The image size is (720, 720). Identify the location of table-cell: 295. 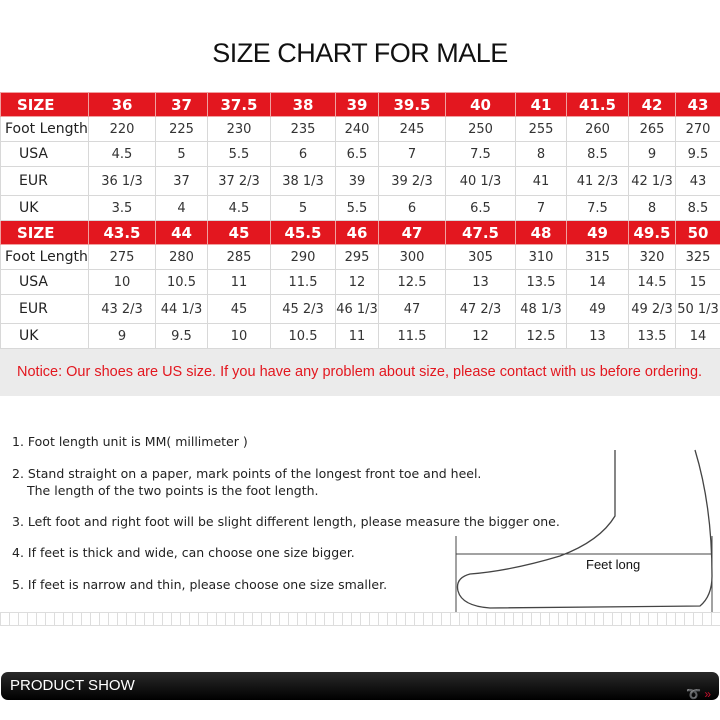
(357, 257).